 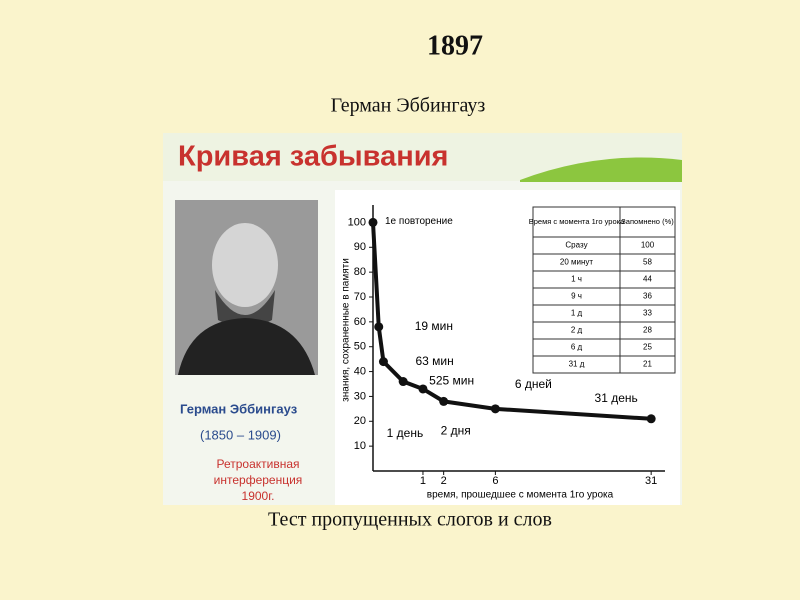 What do you see at coordinates (245, 309) in the screenshot?
I see `portrait-beard` at bounding box center [245, 309].